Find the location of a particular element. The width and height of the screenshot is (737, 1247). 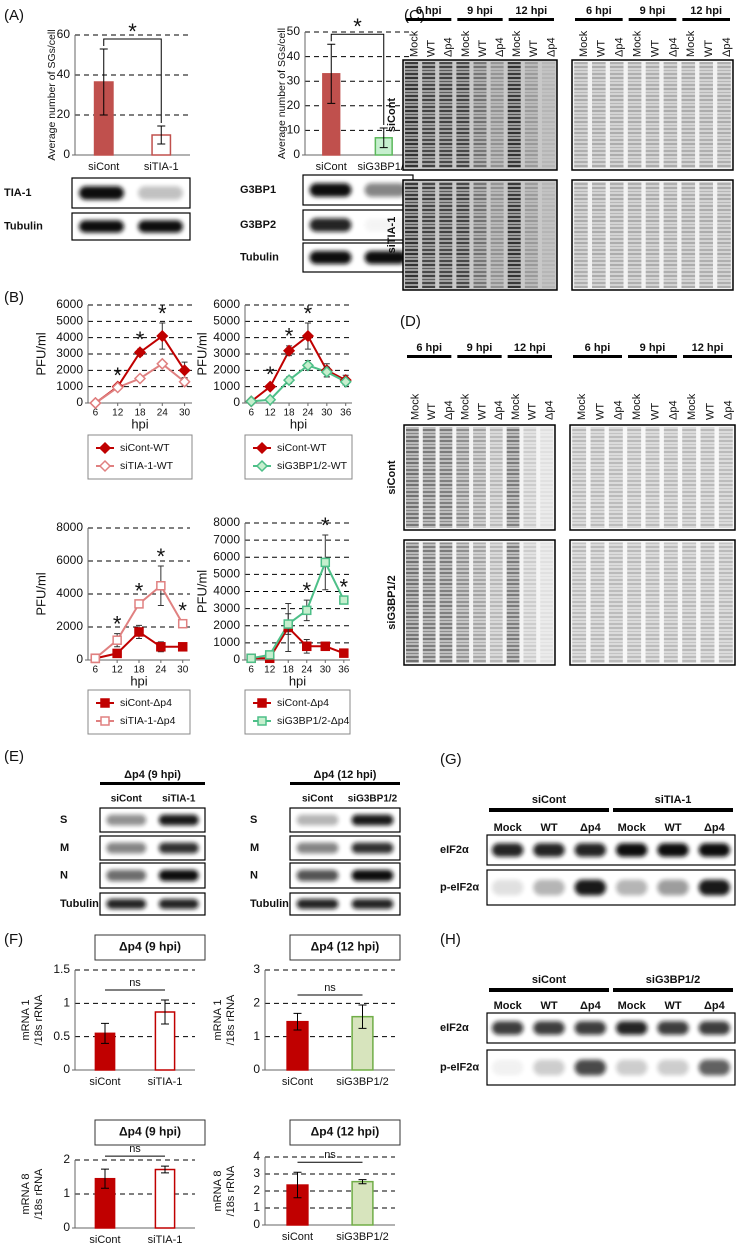

x-tick-label: siTIA-1 is located at coordinates (161, 167).